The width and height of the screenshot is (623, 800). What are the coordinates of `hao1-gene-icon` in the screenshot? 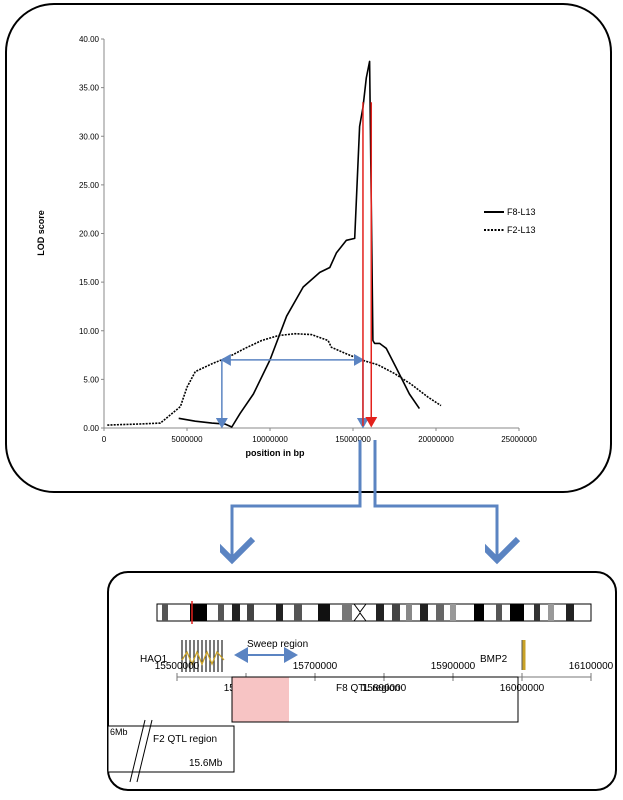 It's located at (203, 656).